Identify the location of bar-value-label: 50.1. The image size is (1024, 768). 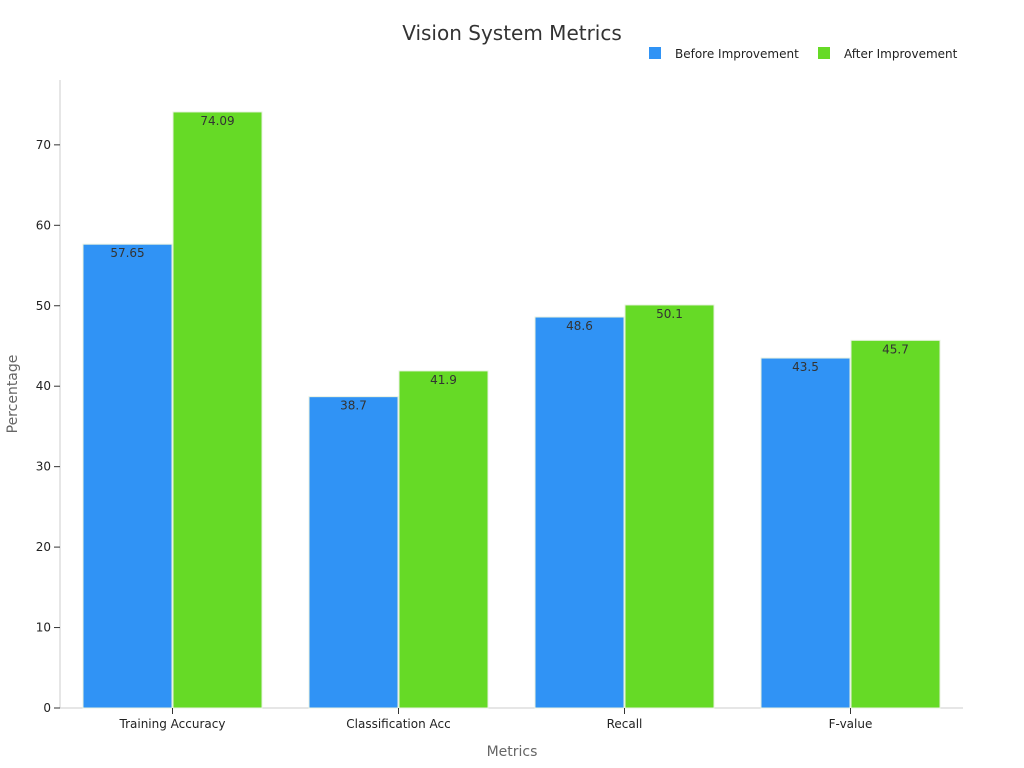
(669, 314).